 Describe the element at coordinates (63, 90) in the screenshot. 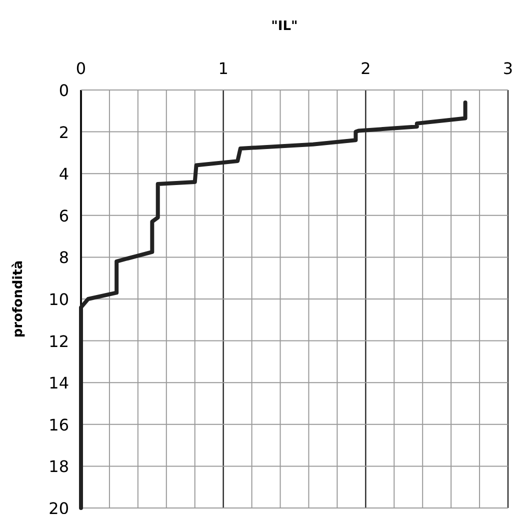

I see `y-tick-label: 0` at that location.